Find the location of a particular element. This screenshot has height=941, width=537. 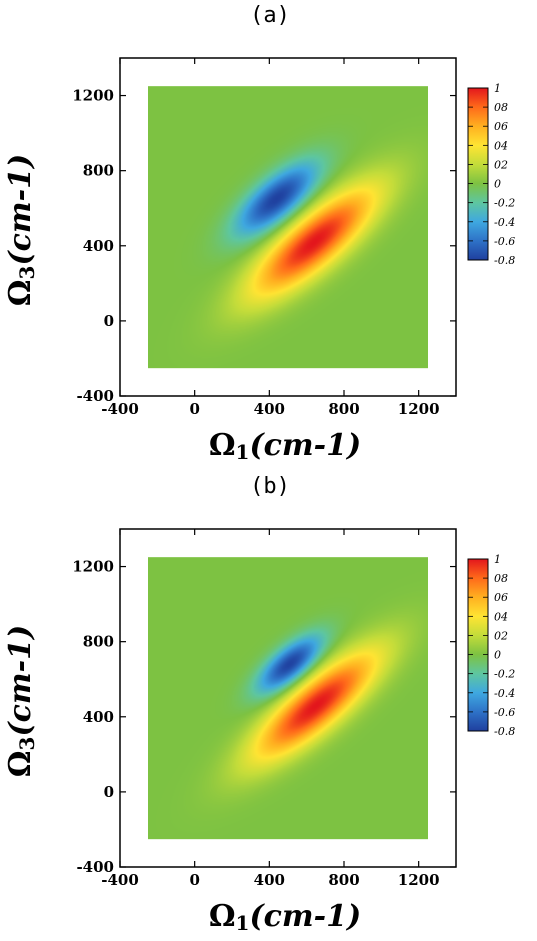

panel-title: (a) is located at coordinates (270, 15).